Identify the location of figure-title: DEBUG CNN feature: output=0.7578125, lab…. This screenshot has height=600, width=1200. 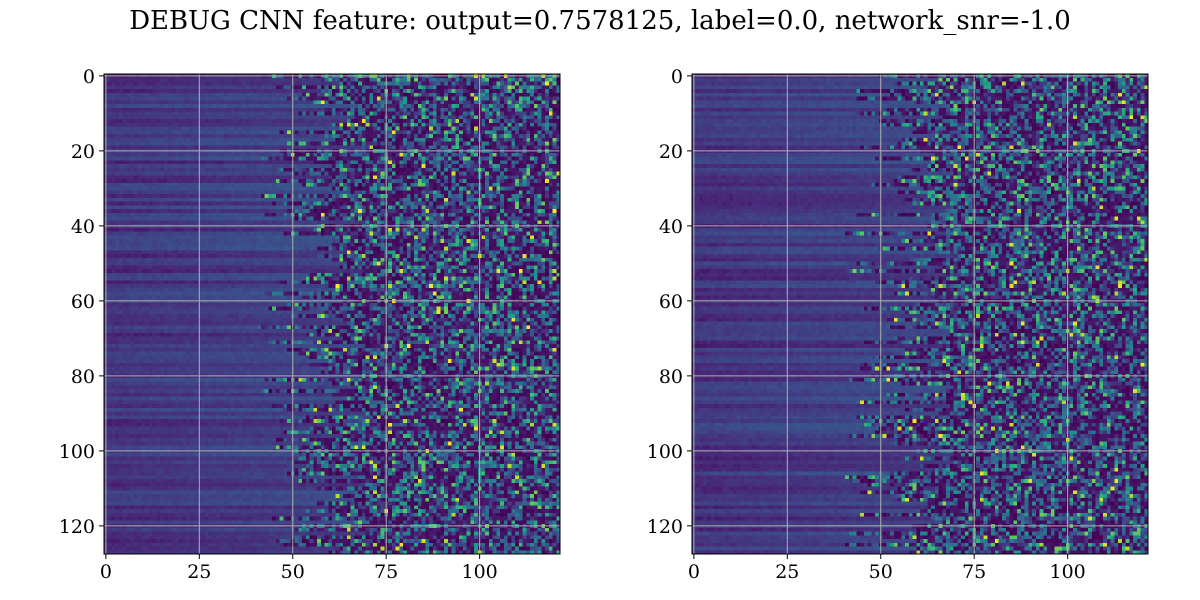
(600, 21).